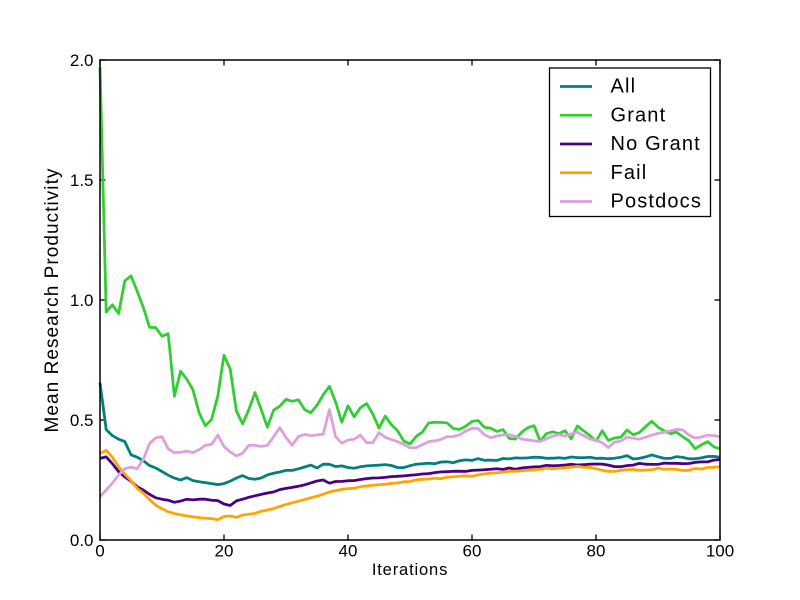 Image resolution: width=800 pixels, height=600 pixels. I want to click on svg-text: 0.5, so click(82, 420).